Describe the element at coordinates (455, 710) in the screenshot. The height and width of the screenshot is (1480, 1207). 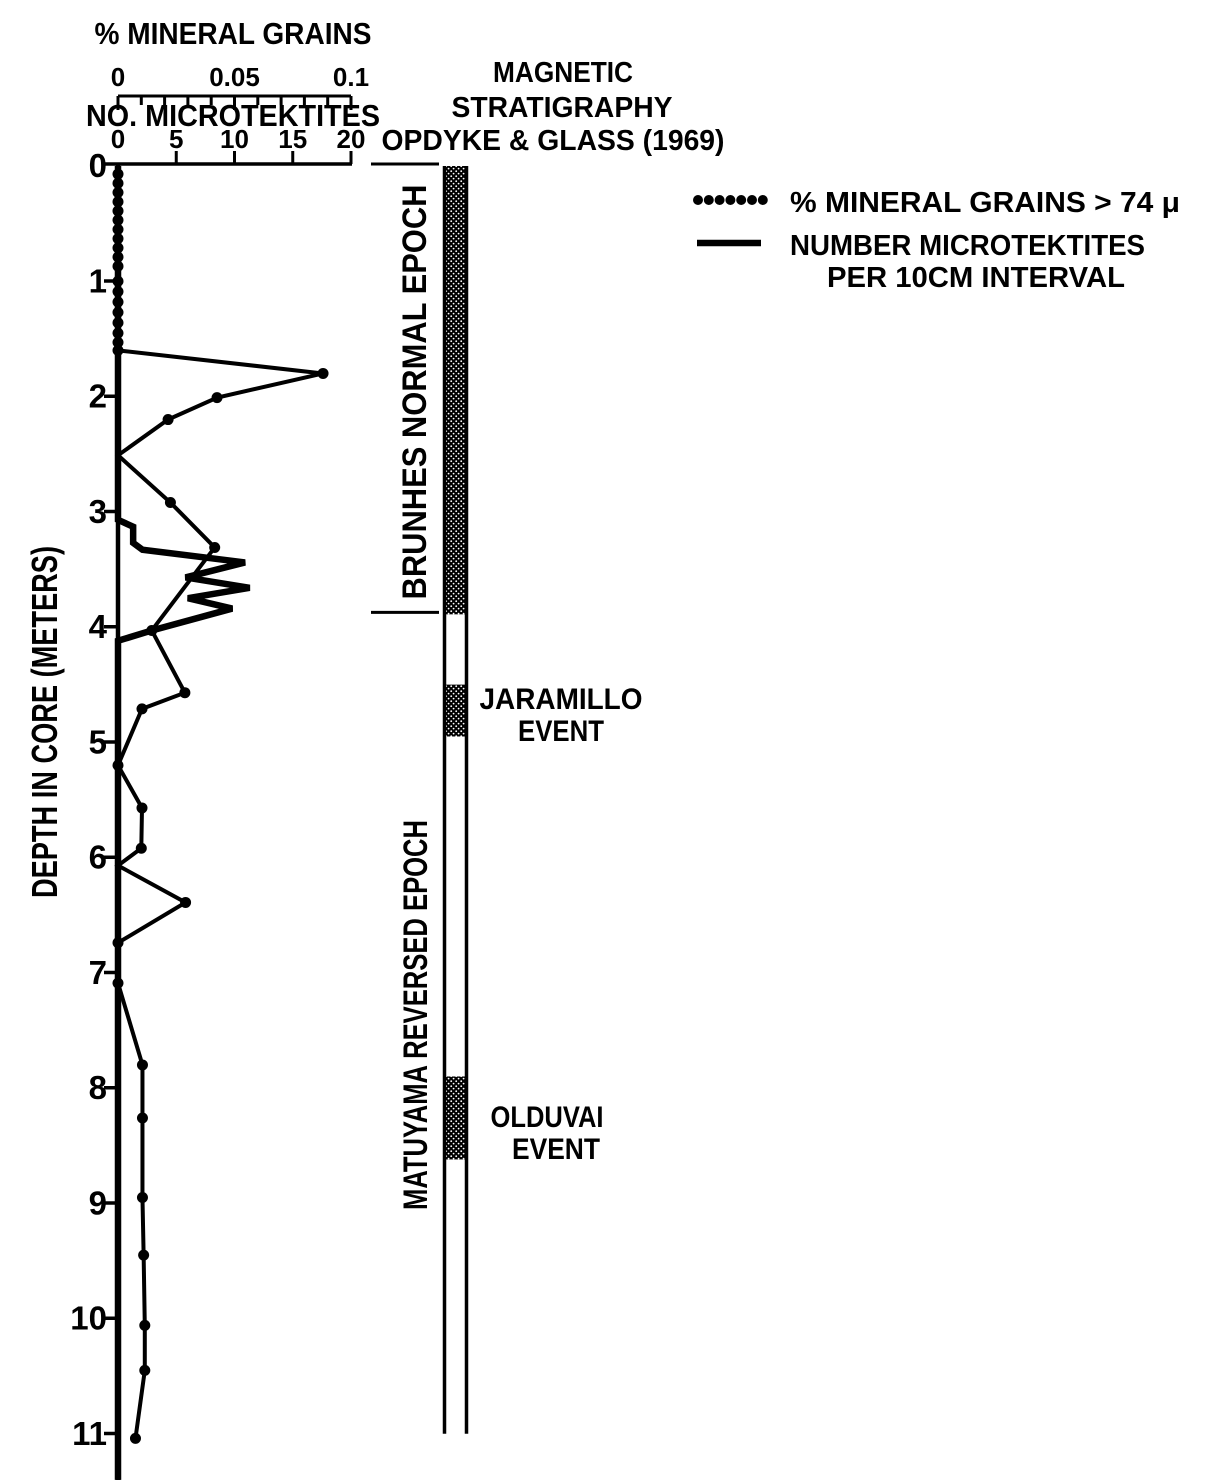
I see `event-fill-jaramillo` at that location.